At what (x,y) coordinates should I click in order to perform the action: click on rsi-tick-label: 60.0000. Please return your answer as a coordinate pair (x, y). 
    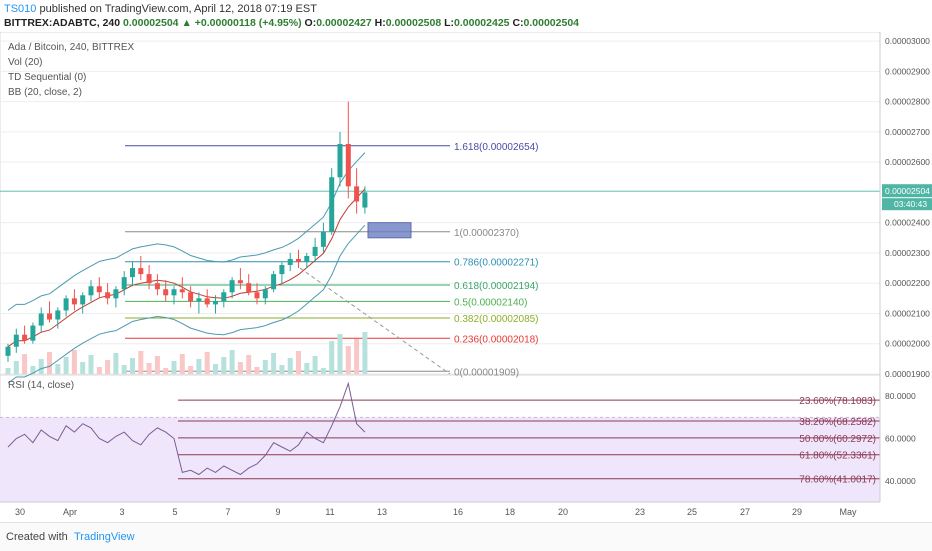
    Looking at the image, I should click on (900, 439).